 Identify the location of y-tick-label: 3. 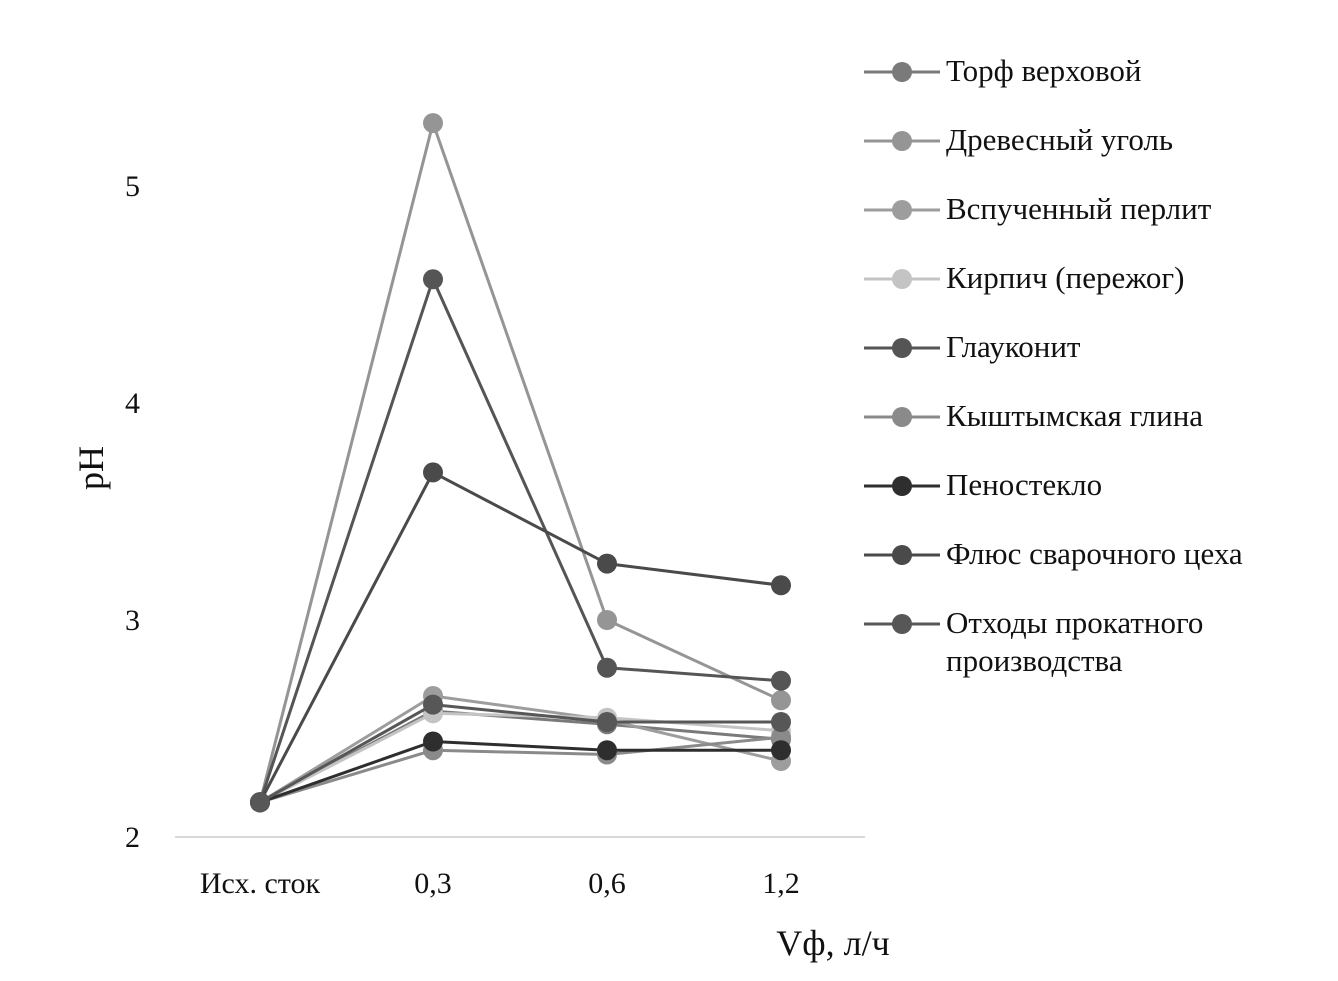
(132, 620).